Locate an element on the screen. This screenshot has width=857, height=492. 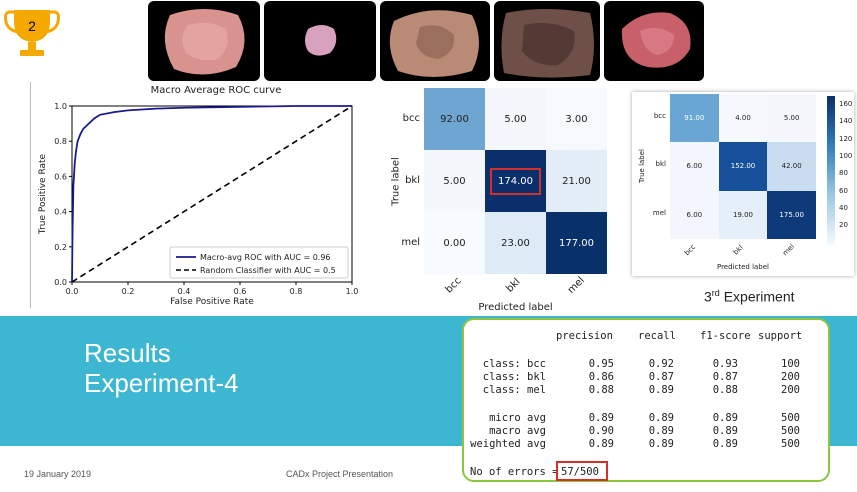
results-title-line1: Results is located at coordinates (127, 353).